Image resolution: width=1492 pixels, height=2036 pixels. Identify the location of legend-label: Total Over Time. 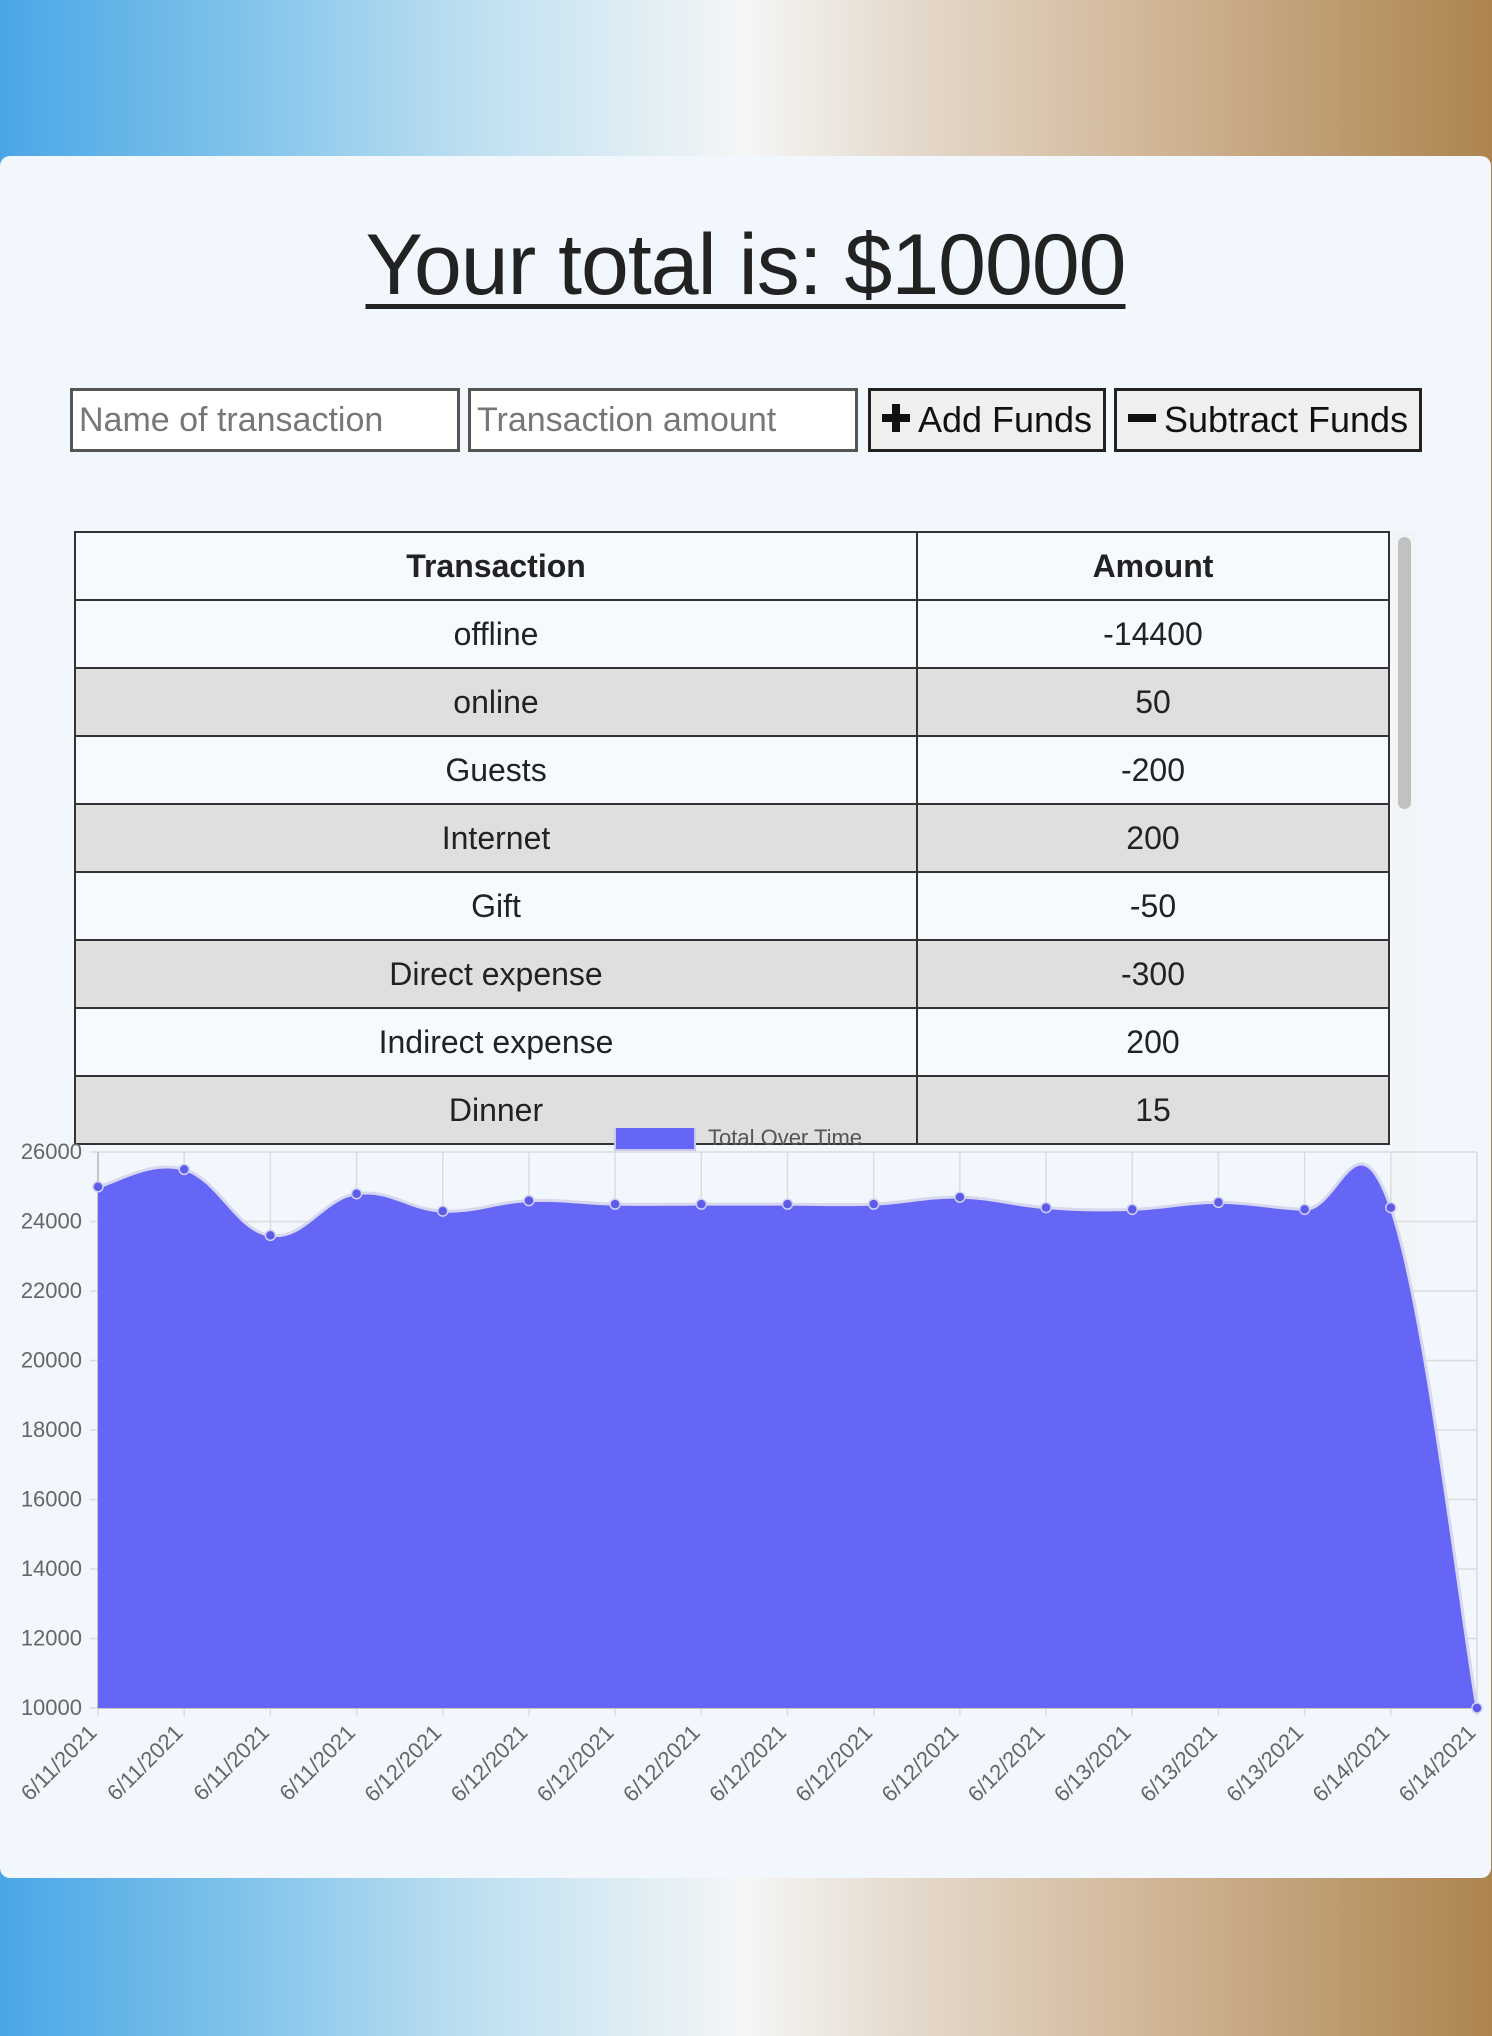
(785, 1139).